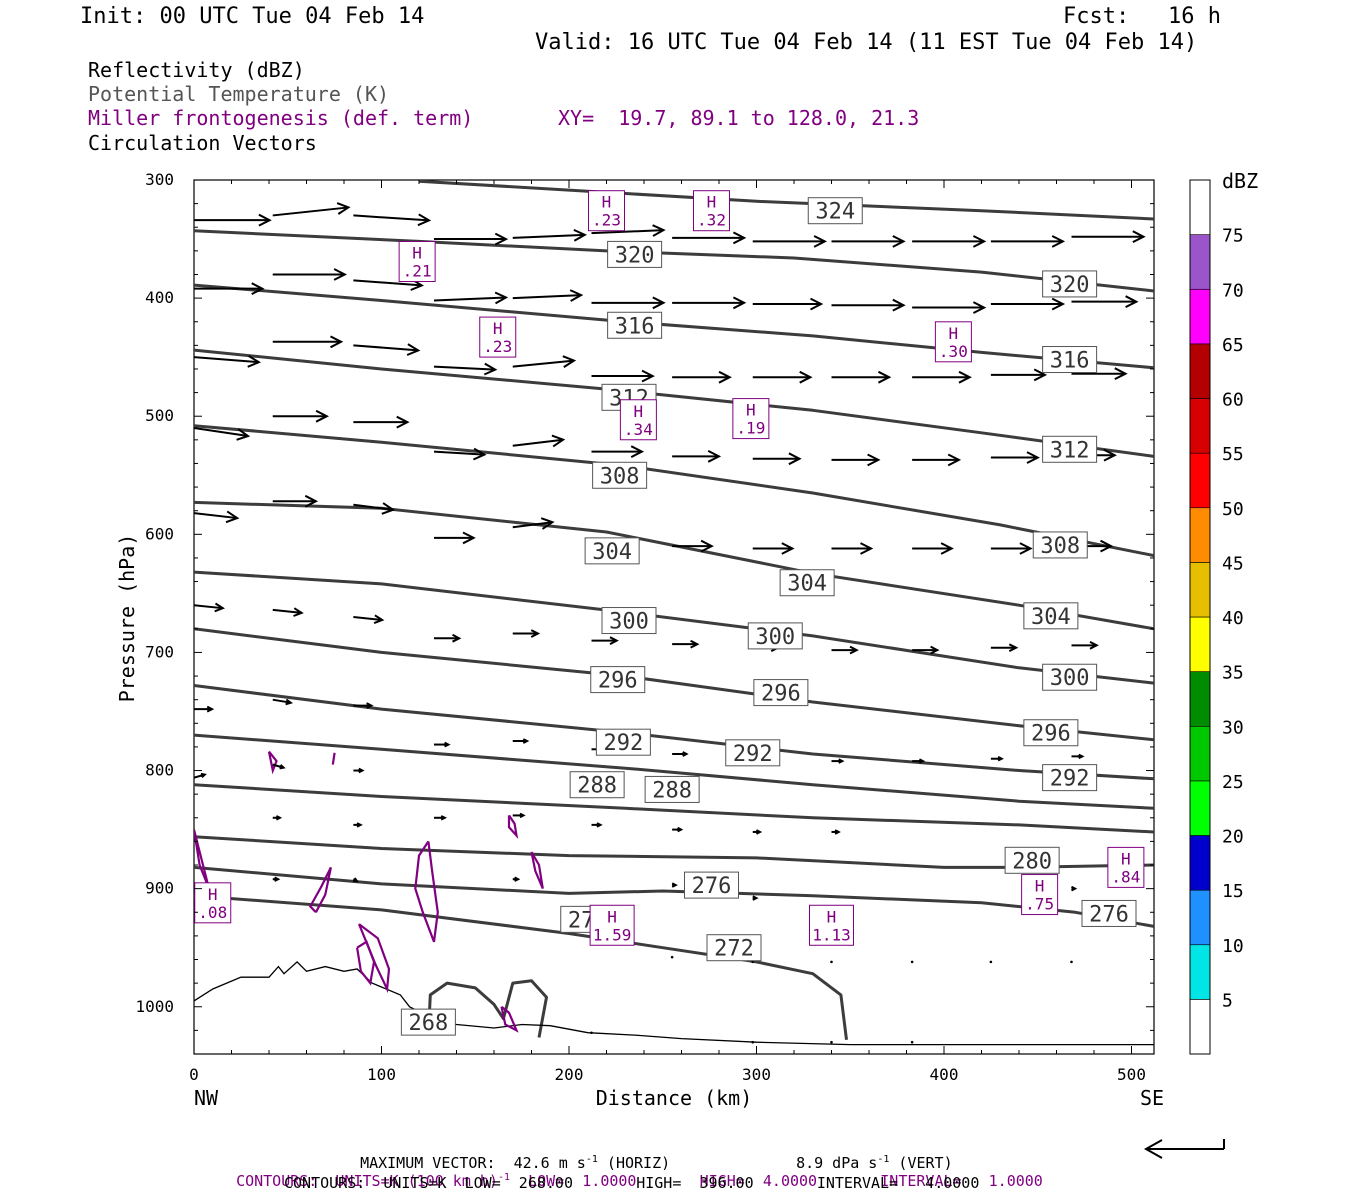 The height and width of the screenshot is (1200, 1350). I want to click on svg-text: 1.59, so click(612, 934).